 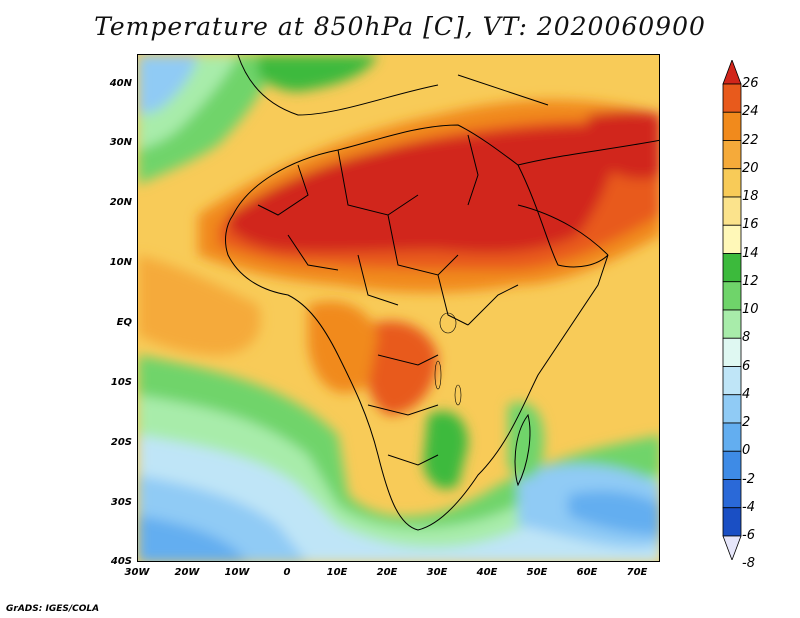 What do you see at coordinates (120, 262) in the screenshot?
I see `lat-label-10n: 10N` at bounding box center [120, 262].